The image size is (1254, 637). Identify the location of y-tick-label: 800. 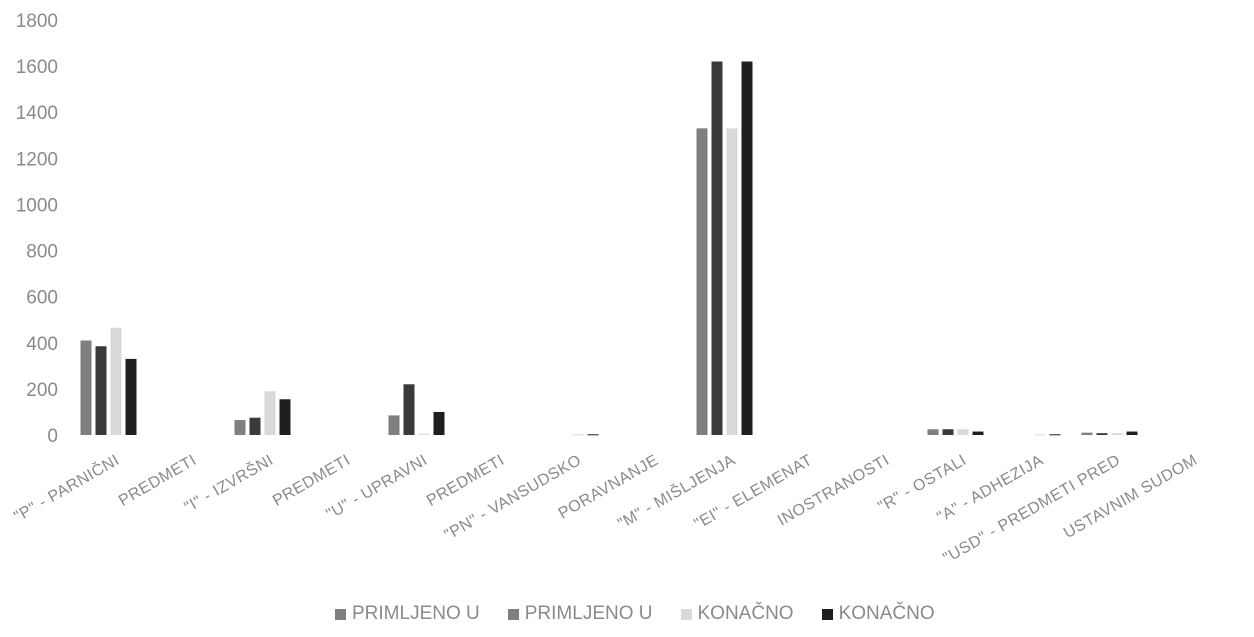
(42, 252).